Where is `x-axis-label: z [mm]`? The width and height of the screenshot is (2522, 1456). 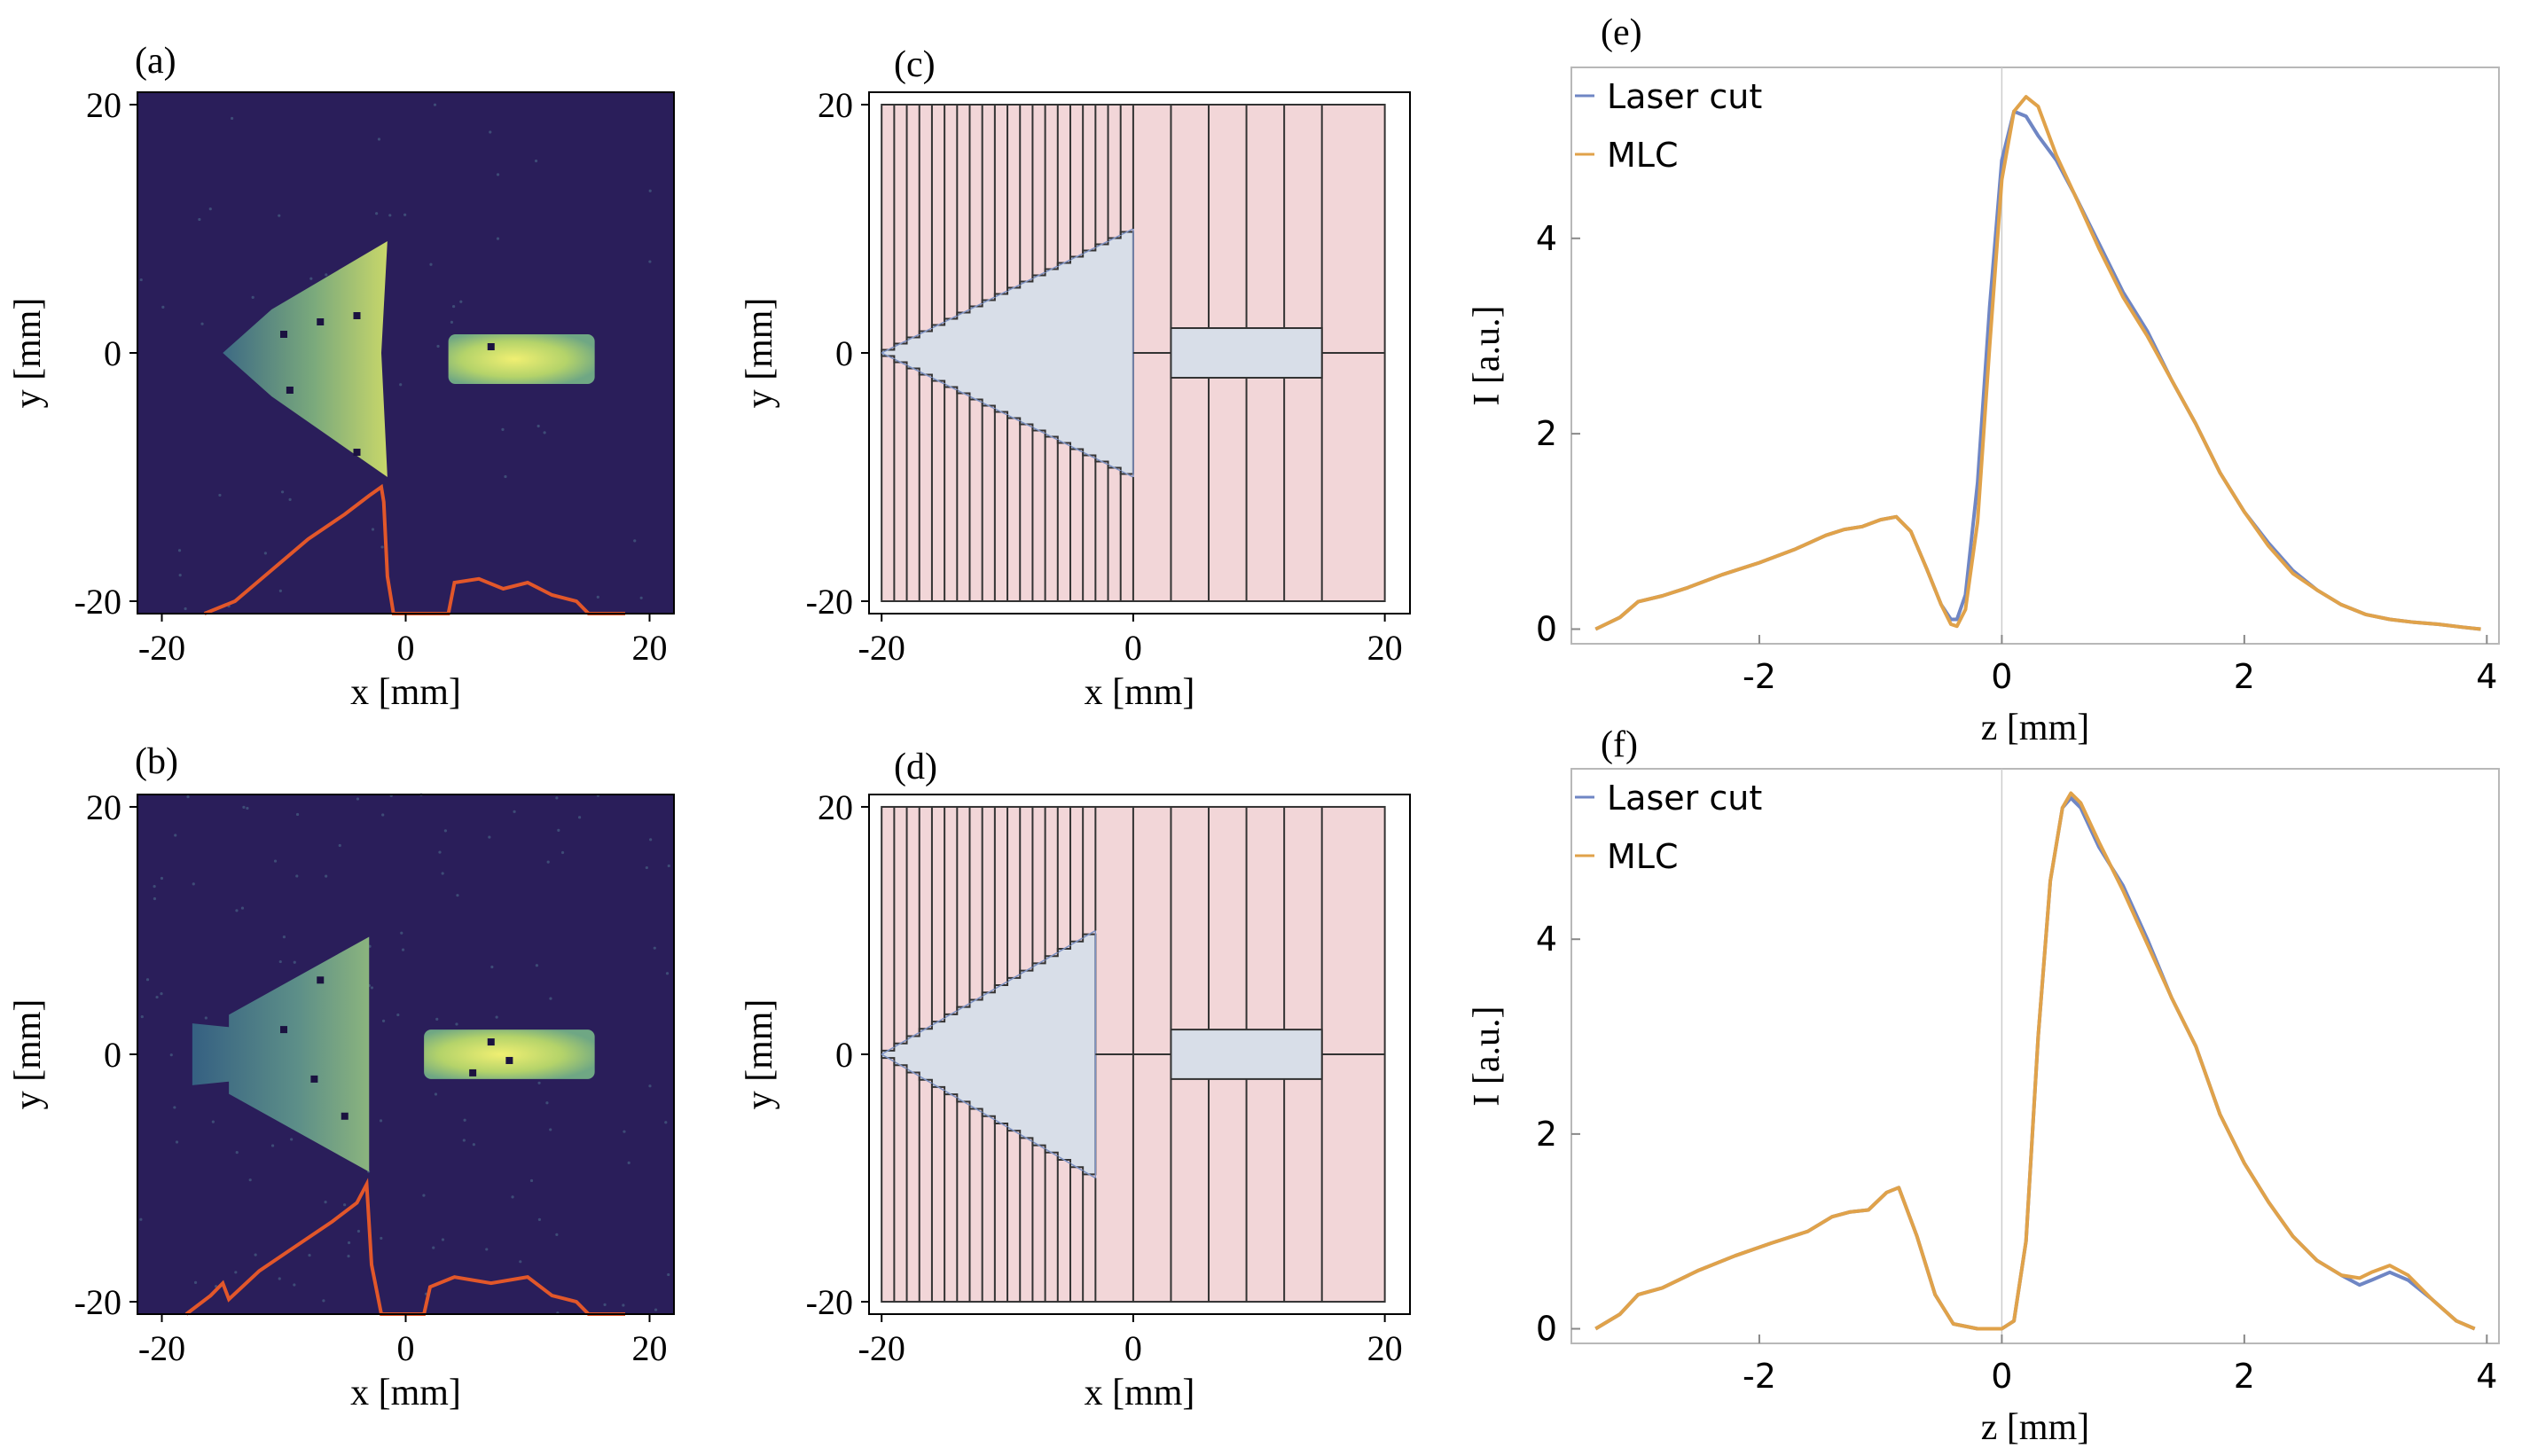
x-axis-label: z [mm] is located at coordinates (2035, 728).